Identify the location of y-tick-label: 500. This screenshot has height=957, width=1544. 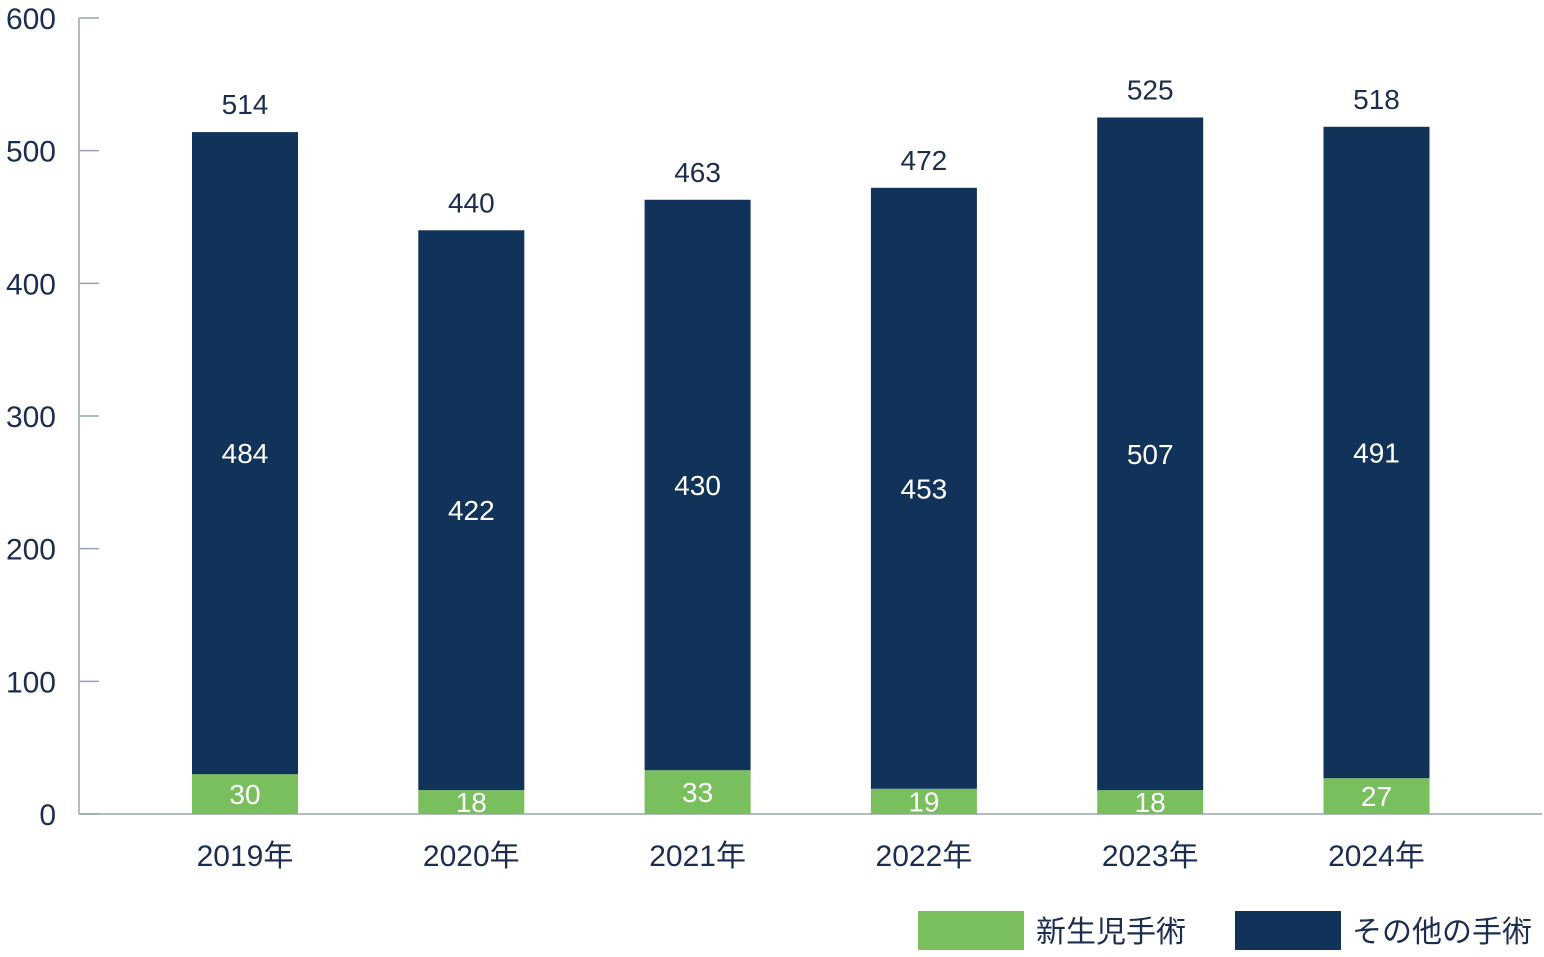
(31, 152).